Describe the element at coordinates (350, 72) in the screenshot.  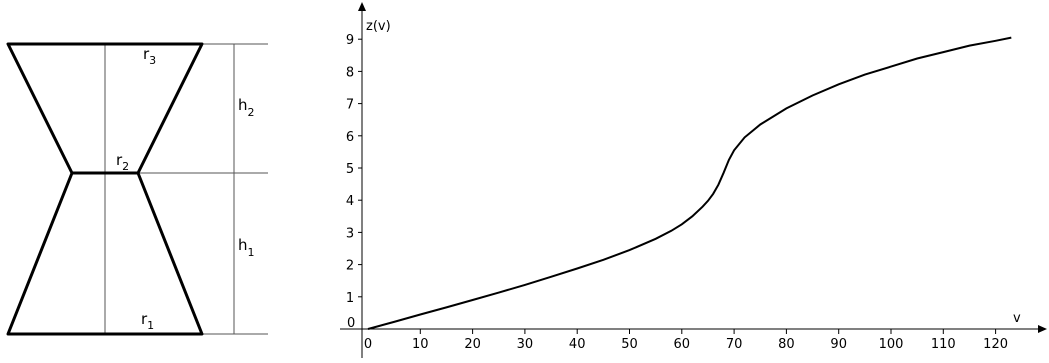
I see `y-tick-label: 8` at that location.